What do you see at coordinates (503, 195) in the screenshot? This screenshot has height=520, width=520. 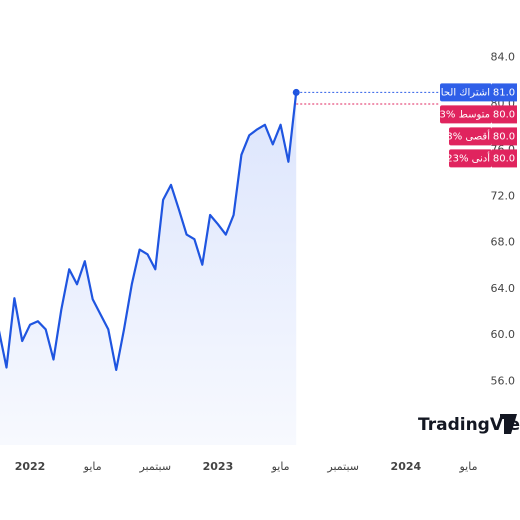 I see `y-tick-label: 72.0` at bounding box center [503, 195].